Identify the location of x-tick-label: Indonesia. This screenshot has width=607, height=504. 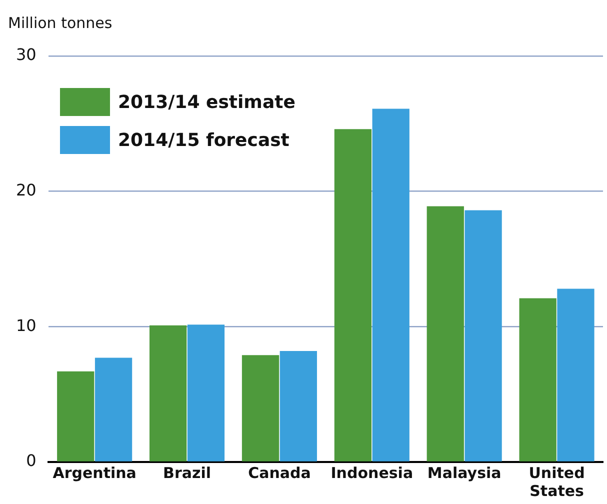
(372, 473).